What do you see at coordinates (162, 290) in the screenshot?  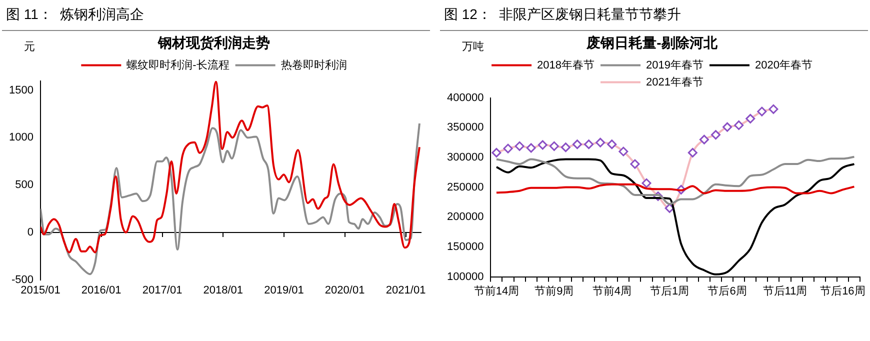 I see `x-tick-label: 2017/01` at bounding box center [162, 290].